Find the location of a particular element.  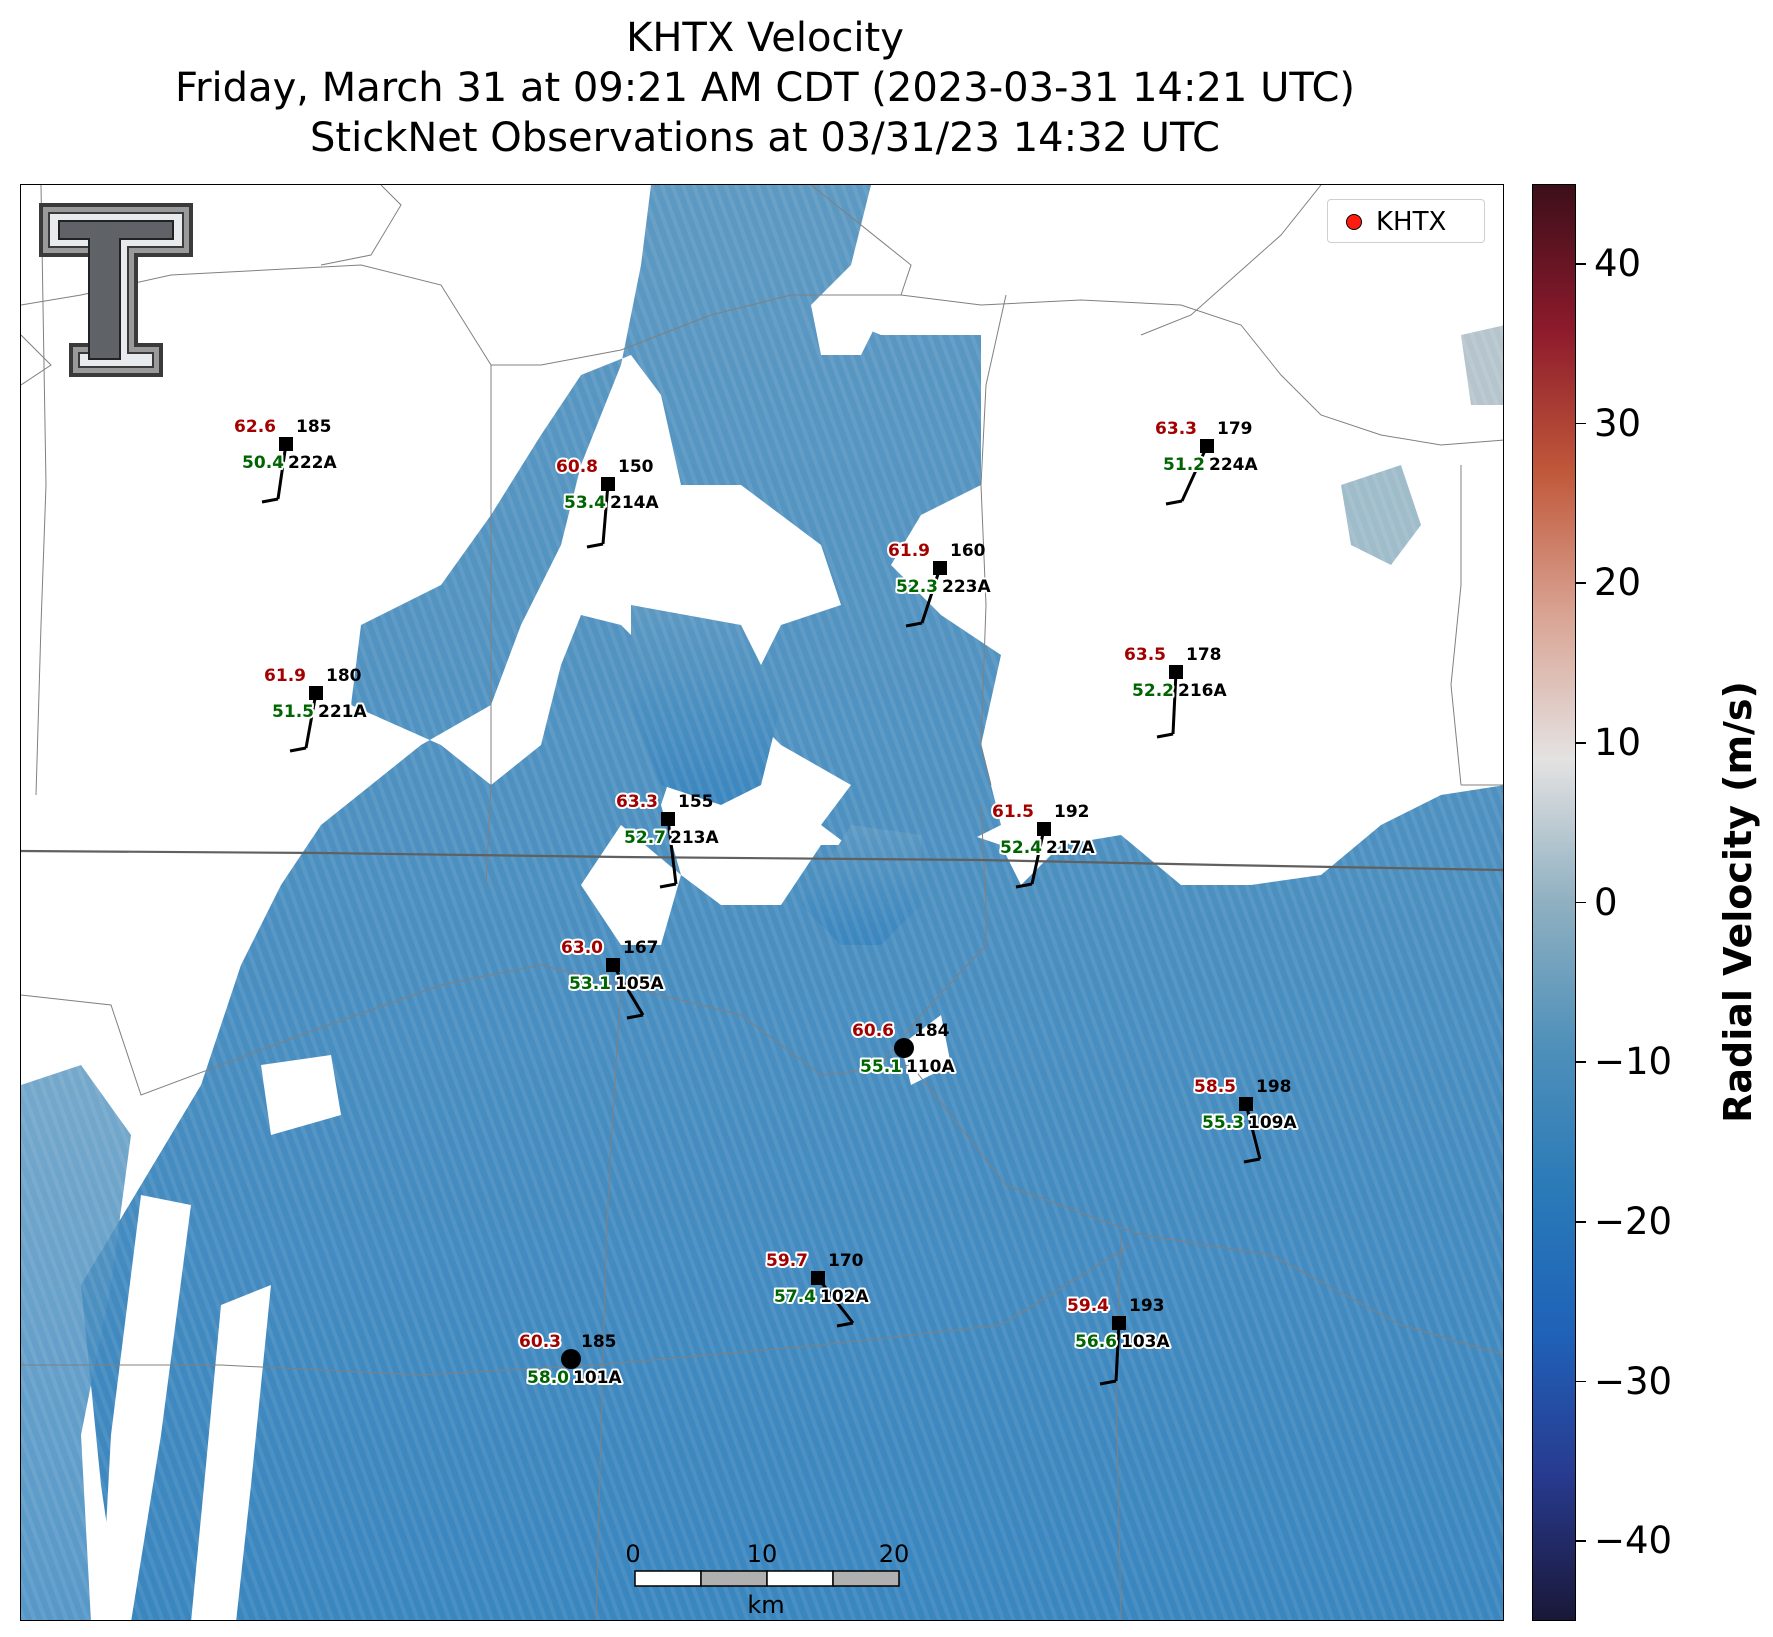

station-109A: 58.5 198 55.3 109A is located at coordinates (1245, 1119).